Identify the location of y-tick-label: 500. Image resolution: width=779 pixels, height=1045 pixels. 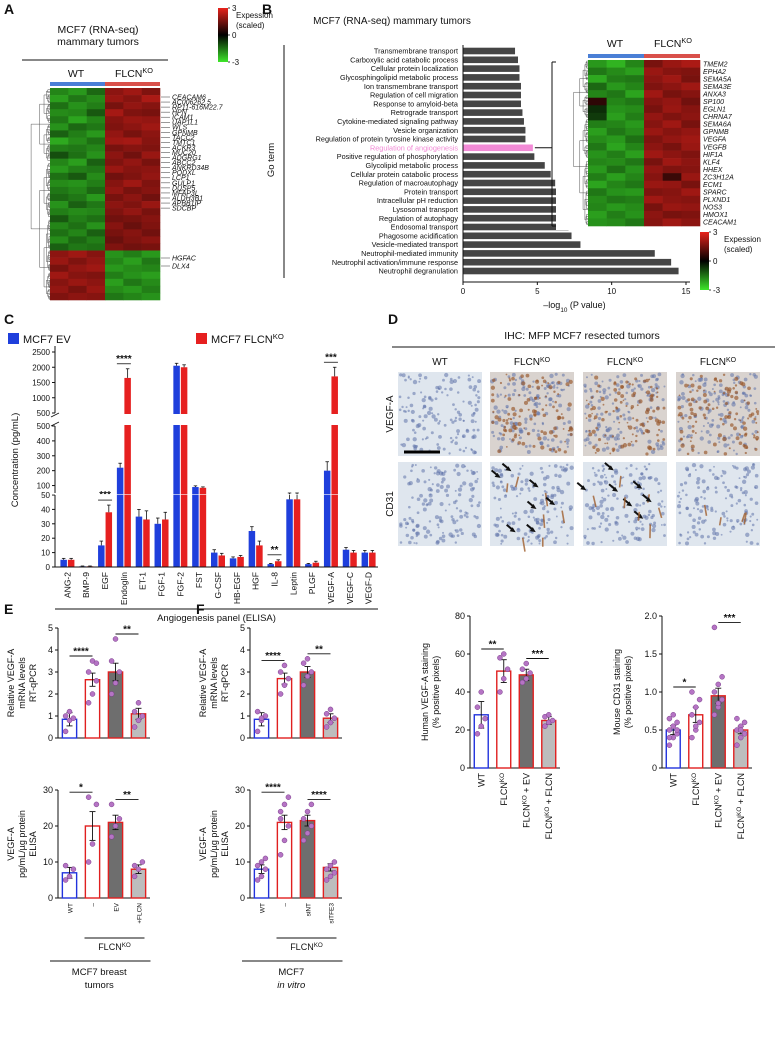
(44, 413).